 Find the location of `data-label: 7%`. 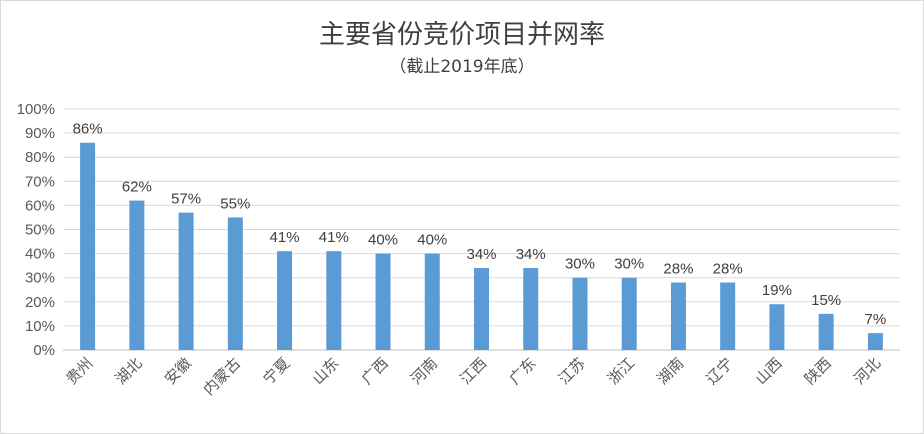

data-label: 7% is located at coordinates (876, 319).